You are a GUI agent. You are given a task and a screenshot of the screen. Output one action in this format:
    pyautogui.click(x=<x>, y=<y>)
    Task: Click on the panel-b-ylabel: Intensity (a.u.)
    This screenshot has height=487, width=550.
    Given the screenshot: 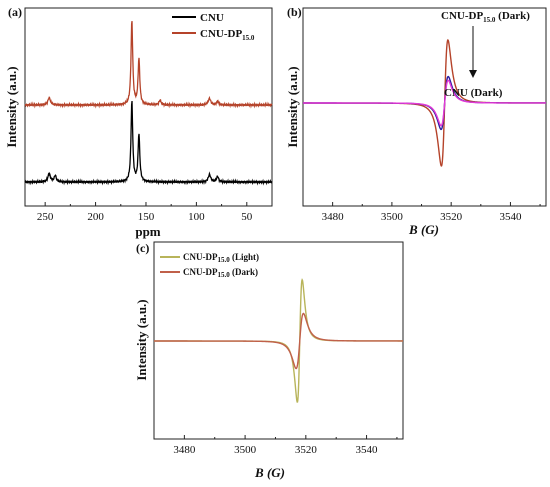 What is the action you would take?
    pyautogui.click(x=292, y=106)
    